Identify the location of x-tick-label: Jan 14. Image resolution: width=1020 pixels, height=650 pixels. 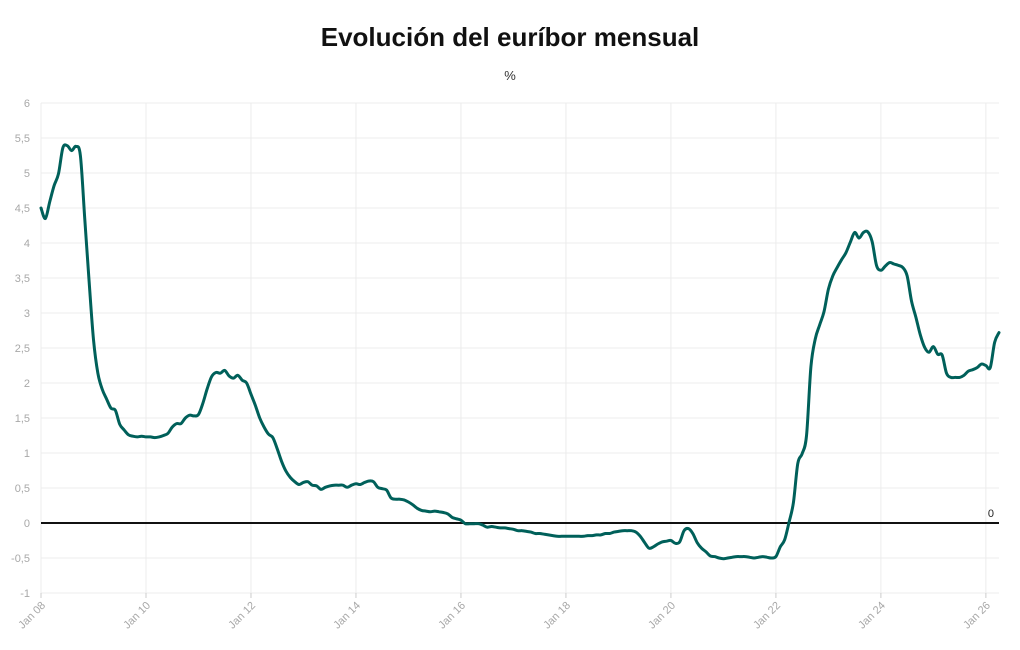
(347, 616).